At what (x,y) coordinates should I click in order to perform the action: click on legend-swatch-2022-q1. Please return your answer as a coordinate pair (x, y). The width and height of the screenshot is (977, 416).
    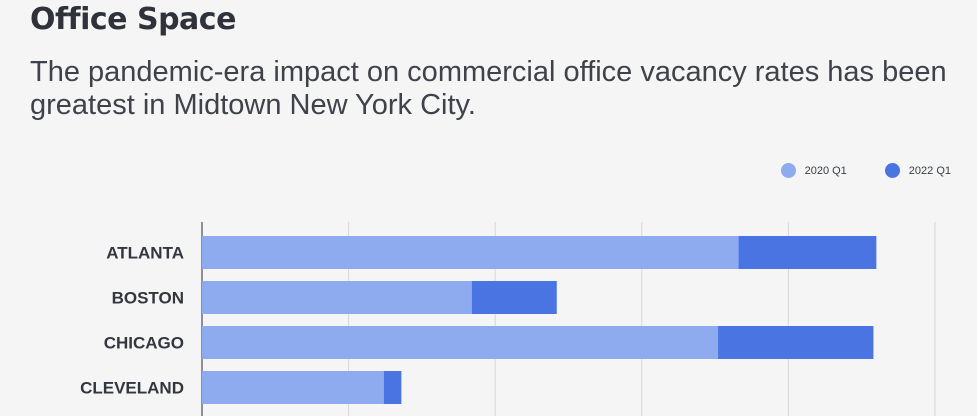
    Looking at the image, I should click on (892, 170).